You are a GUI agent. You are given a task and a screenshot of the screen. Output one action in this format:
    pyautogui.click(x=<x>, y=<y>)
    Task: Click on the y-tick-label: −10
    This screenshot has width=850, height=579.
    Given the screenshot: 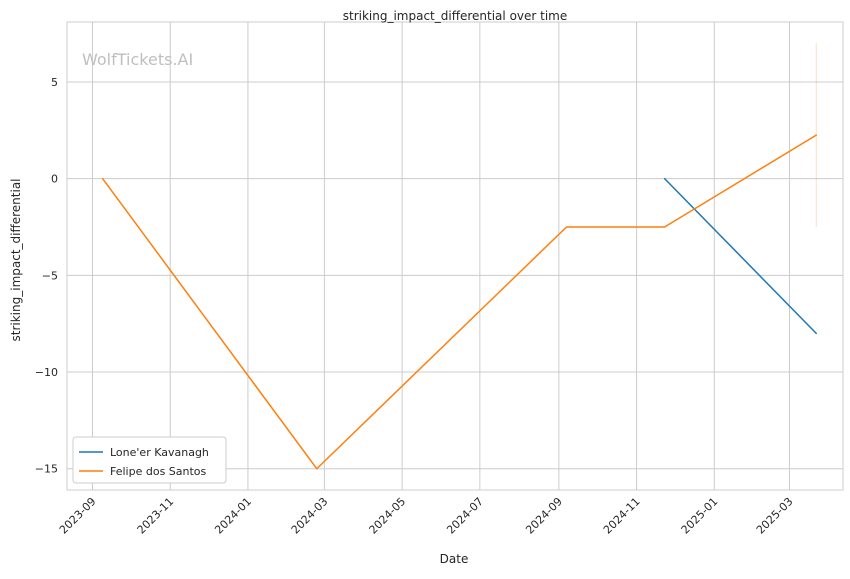 What is the action you would take?
    pyautogui.click(x=46, y=372)
    